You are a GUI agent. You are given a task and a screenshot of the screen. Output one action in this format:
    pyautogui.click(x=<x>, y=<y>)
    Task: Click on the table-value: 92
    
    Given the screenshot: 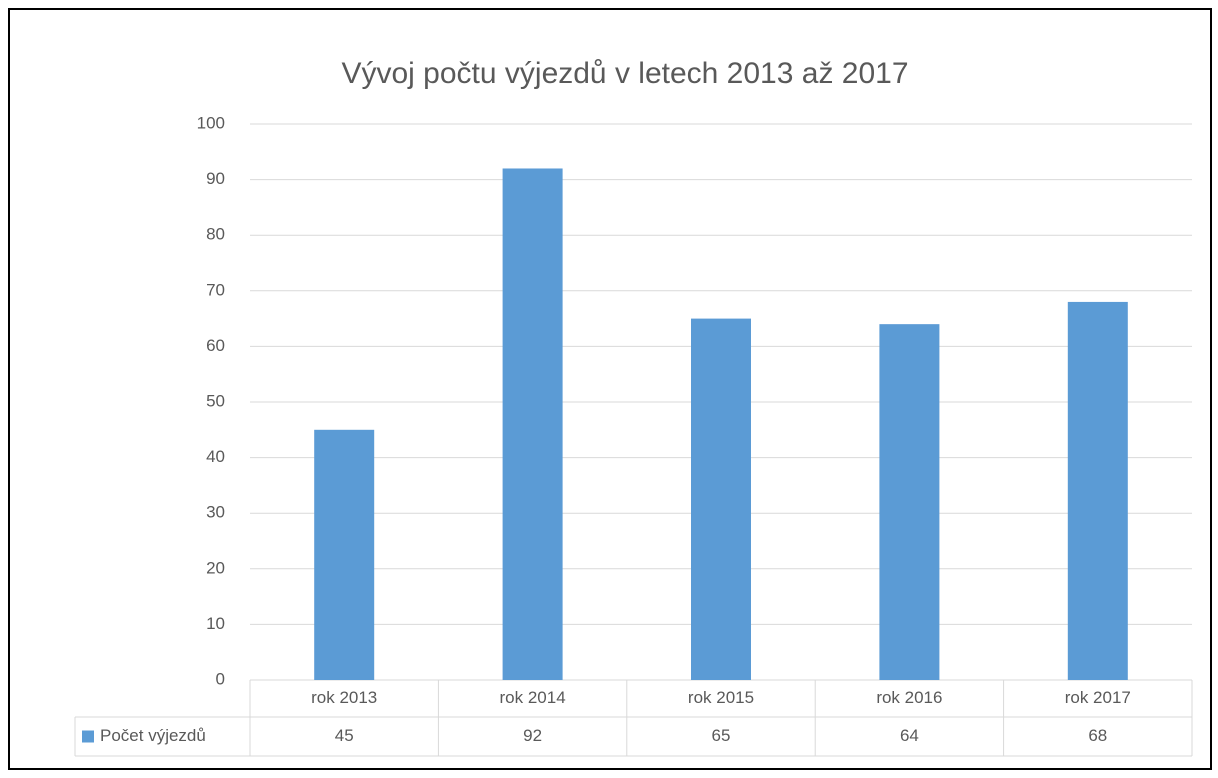 What is the action you would take?
    pyautogui.click(x=532, y=735)
    